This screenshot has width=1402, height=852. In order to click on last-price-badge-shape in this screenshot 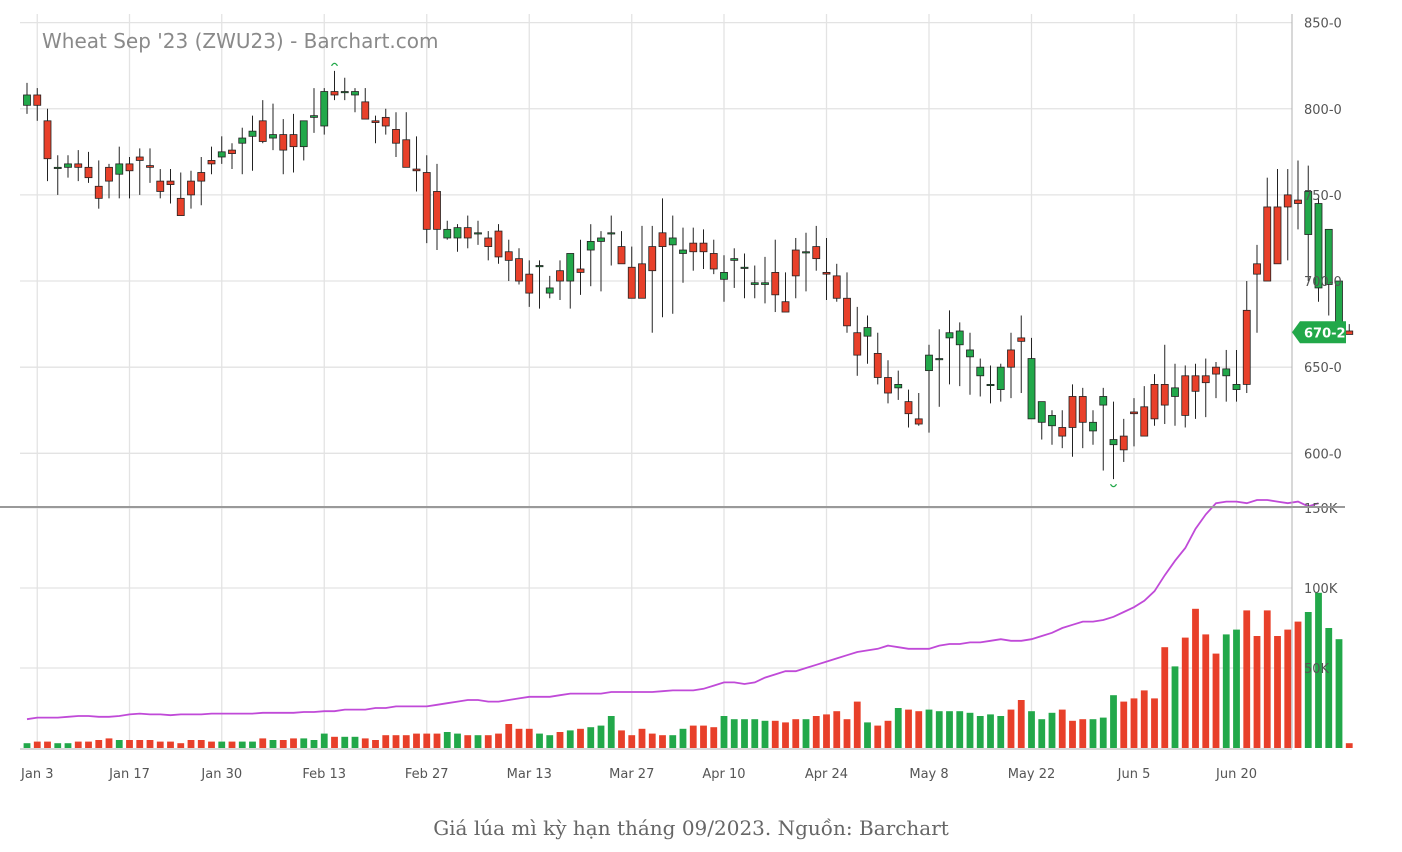, I will do `click(1319, 332)`.